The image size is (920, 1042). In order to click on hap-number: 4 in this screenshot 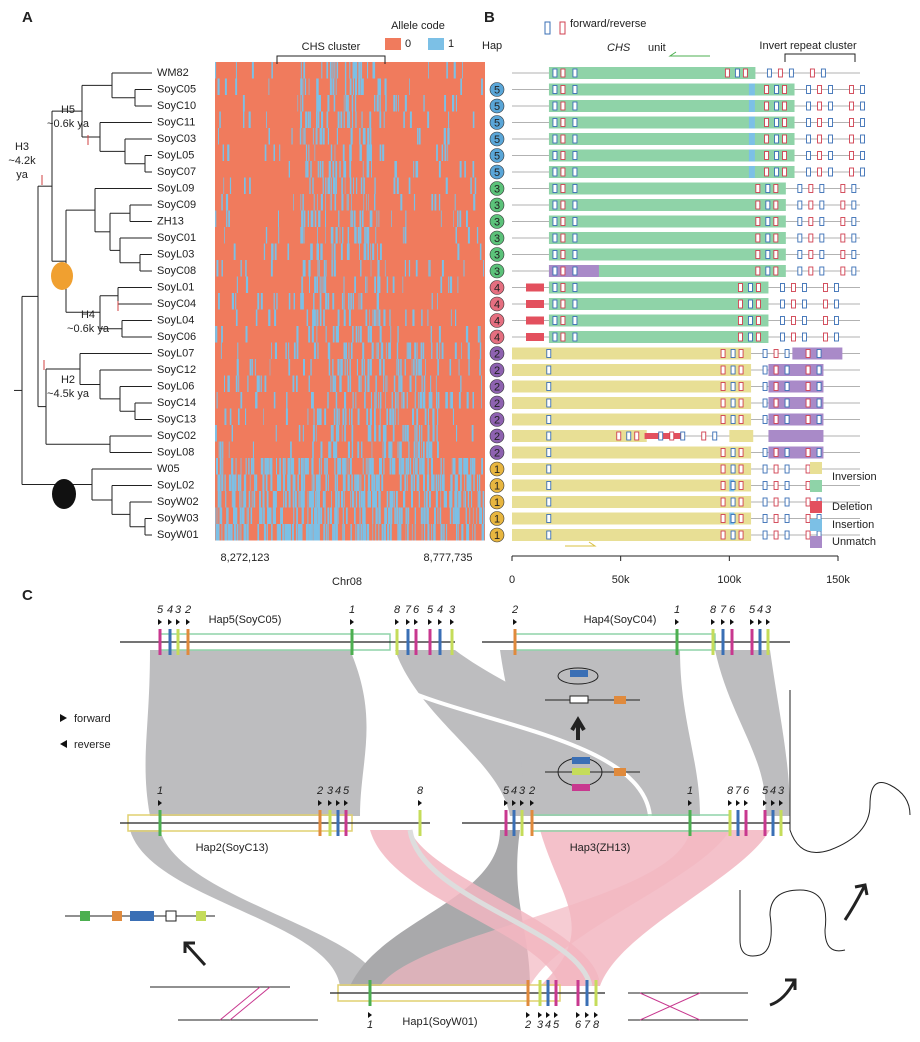, I will do `click(497, 305)`.